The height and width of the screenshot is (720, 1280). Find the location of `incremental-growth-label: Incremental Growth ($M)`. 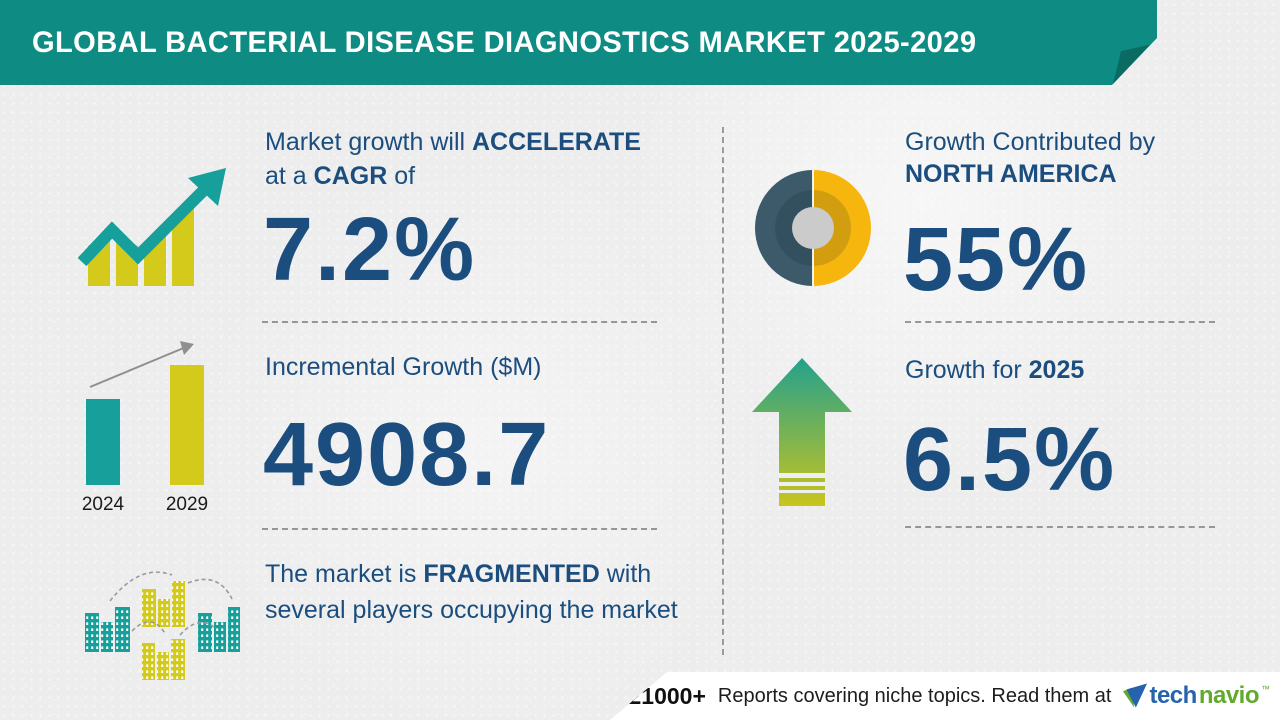

incremental-growth-label: Incremental Growth ($M) is located at coordinates (403, 367).